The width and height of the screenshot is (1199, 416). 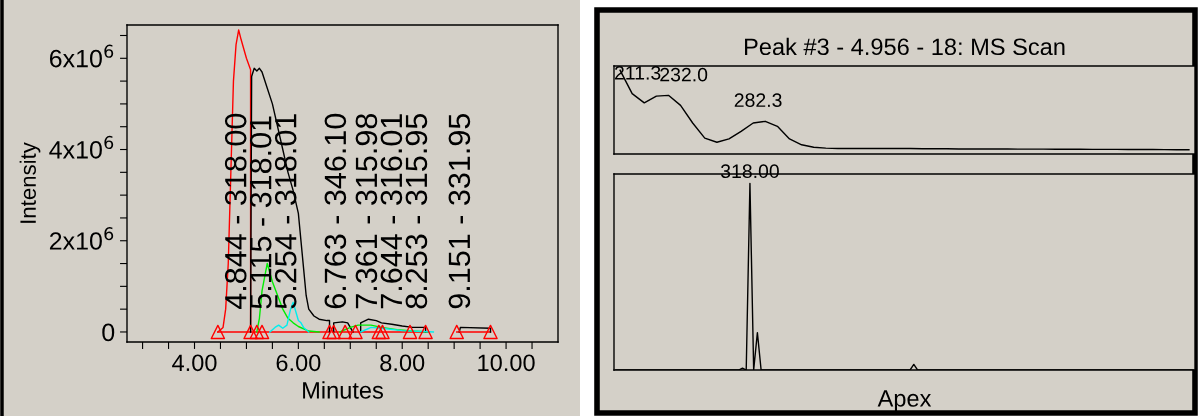 What do you see at coordinates (402, 363) in the screenshot?
I see `x-tick-label: 8.00` at bounding box center [402, 363].